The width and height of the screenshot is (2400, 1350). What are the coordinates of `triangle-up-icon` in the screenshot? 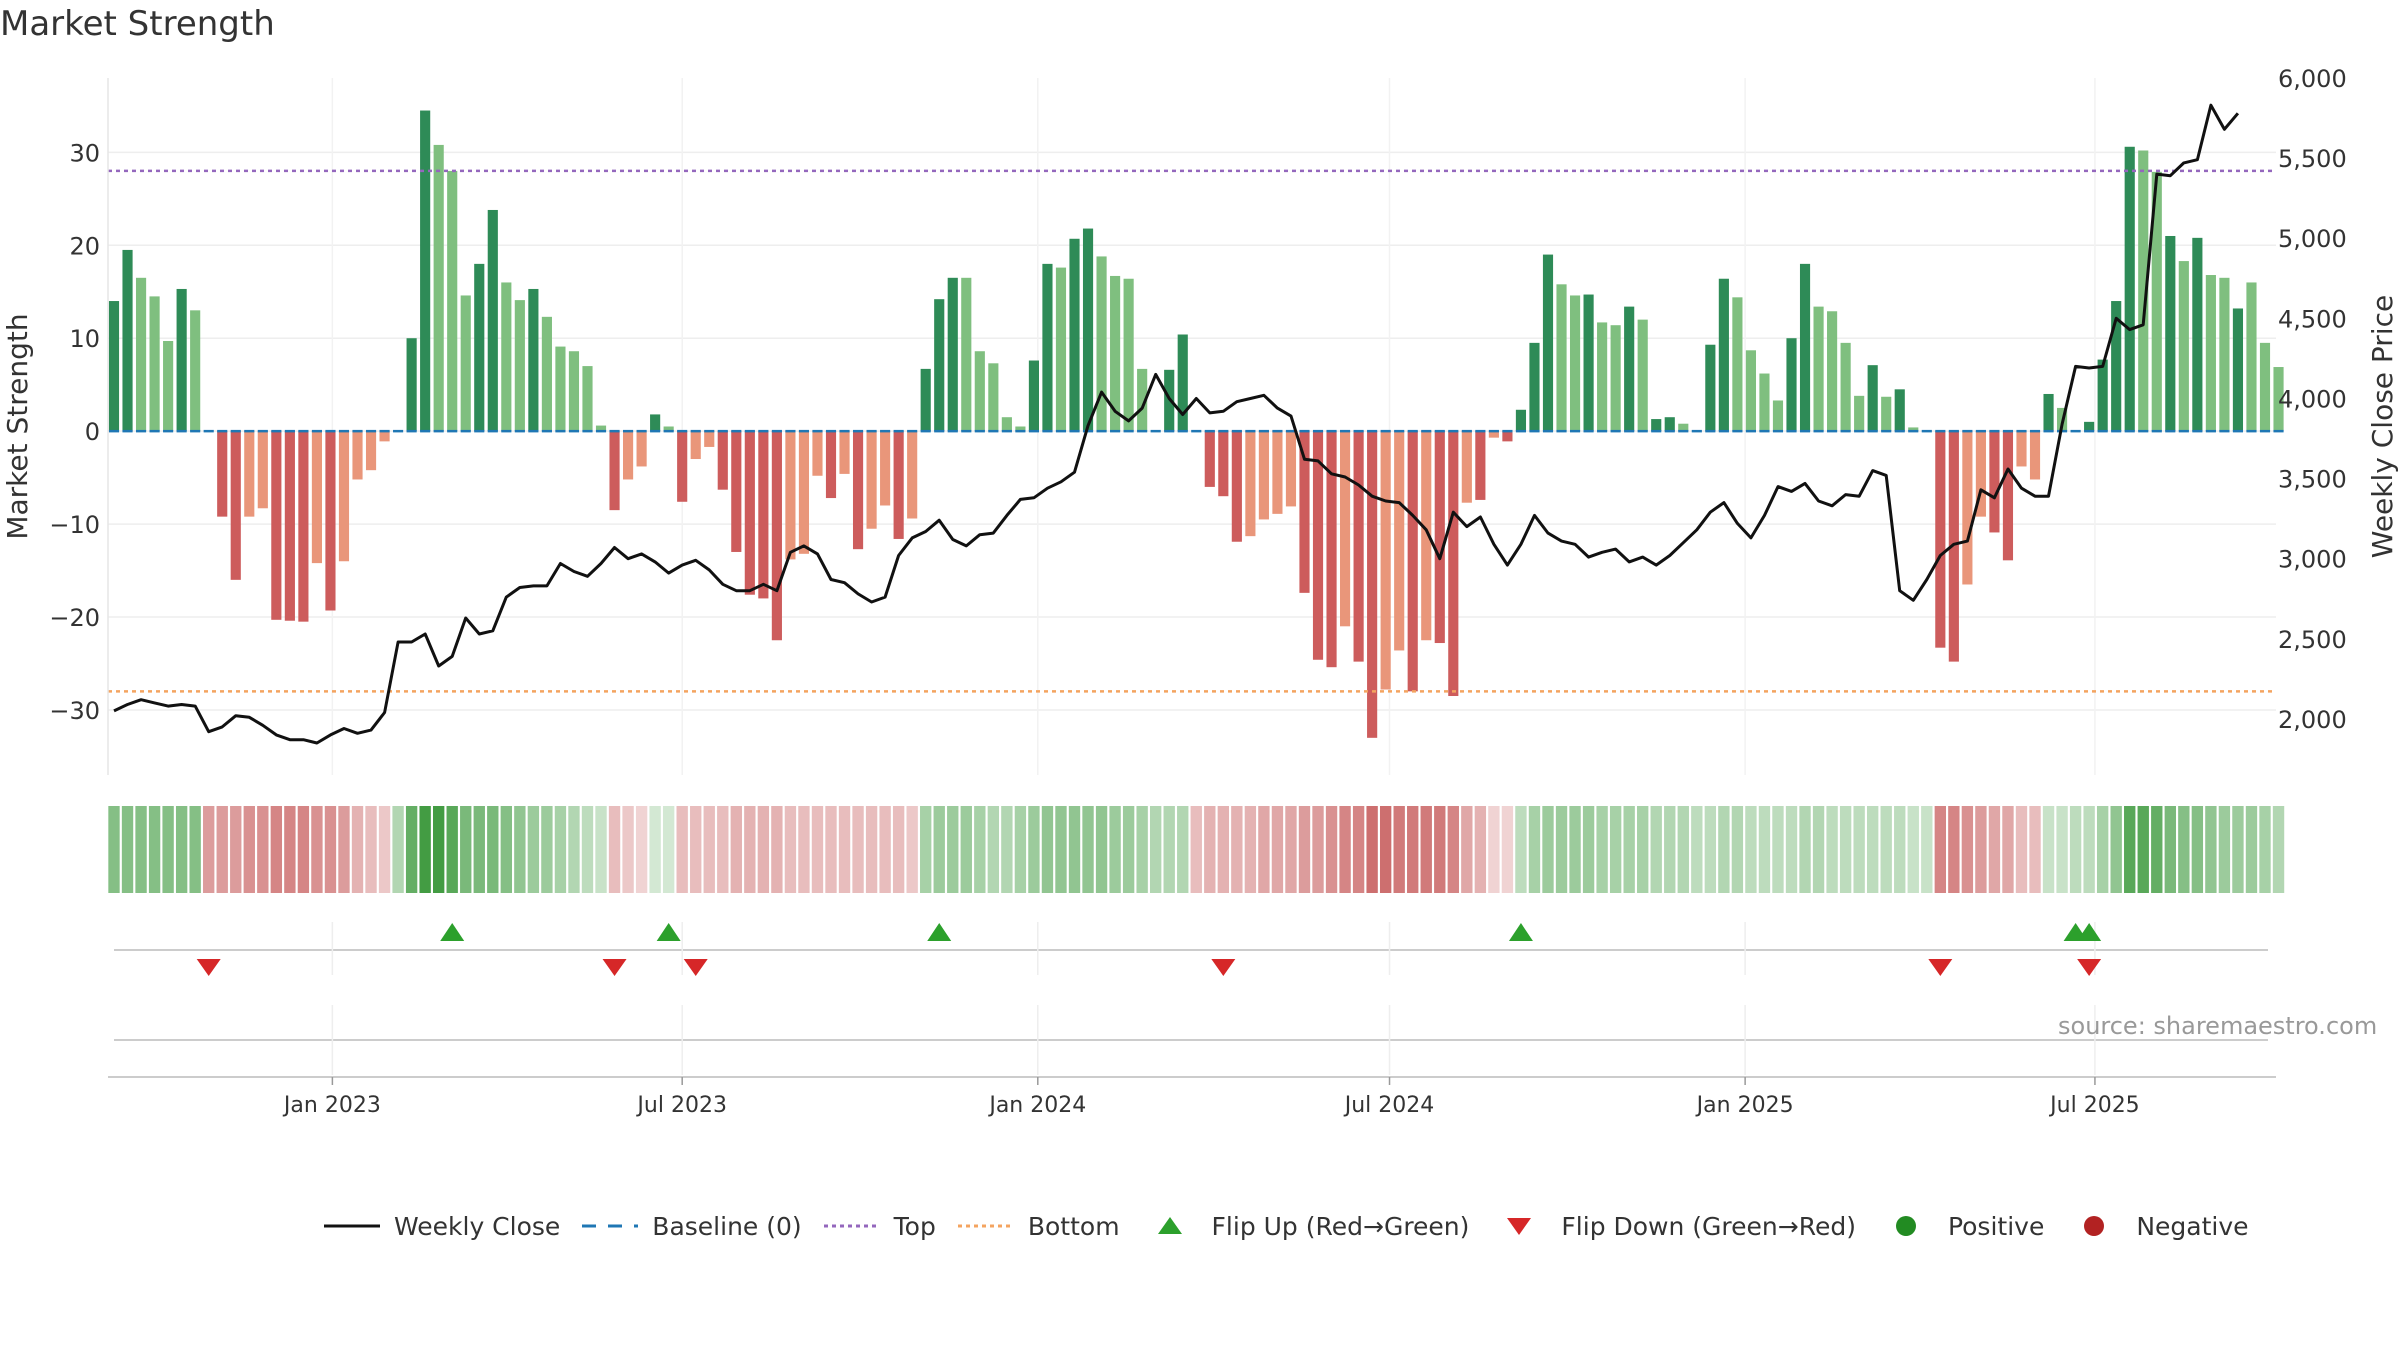 It's located at (1169, 1225).